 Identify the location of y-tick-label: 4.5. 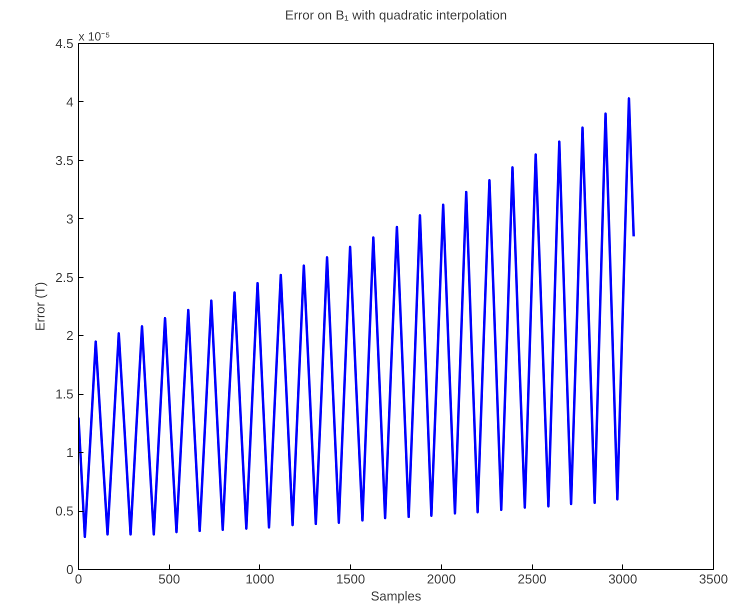
(64, 43).